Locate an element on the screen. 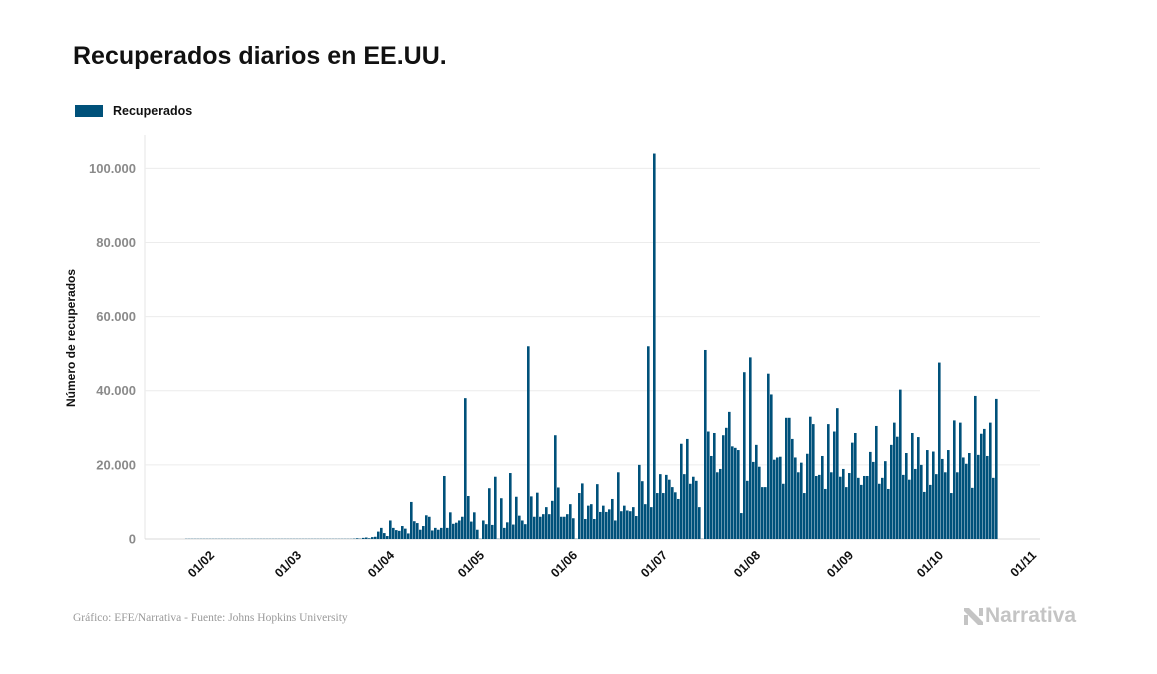  narrativa-logo-icon is located at coordinates (973, 616).